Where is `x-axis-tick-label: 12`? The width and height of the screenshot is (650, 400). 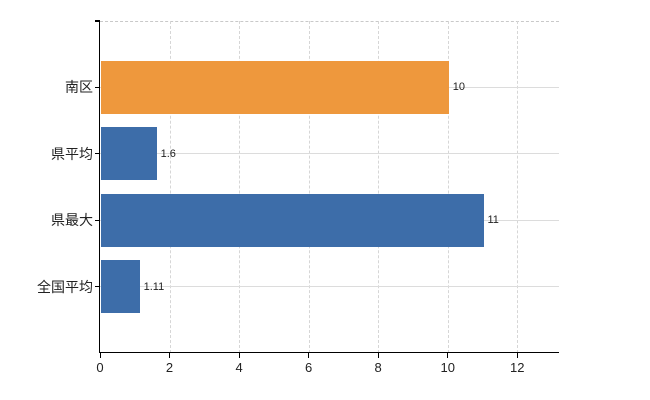
x-axis-tick-label: 12 is located at coordinates (517, 367).